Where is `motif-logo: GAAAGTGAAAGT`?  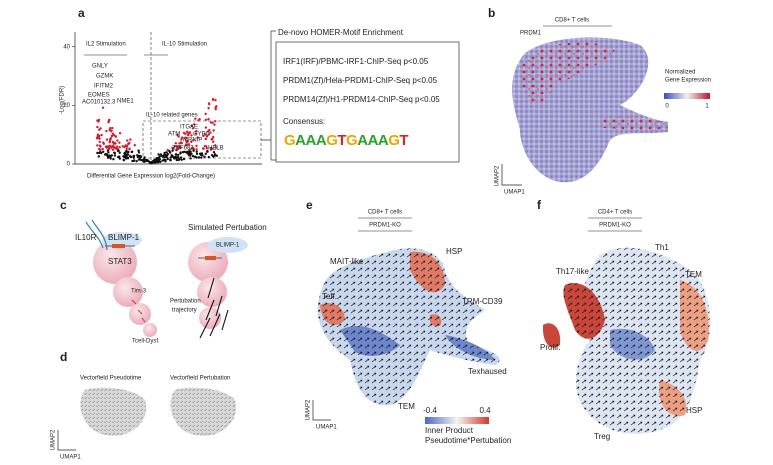
motif-logo: GAAAGTGAAAGT is located at coordinates (346, 140).